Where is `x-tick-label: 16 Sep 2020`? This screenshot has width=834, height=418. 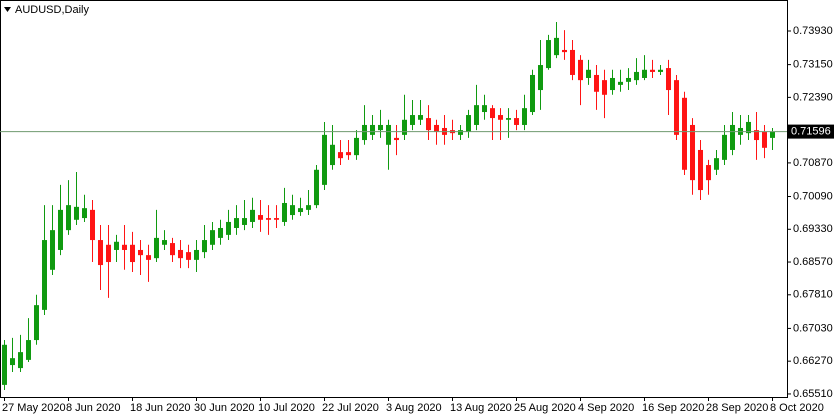
x-tick-label: 16 Sep 2020 is located at coordinates (673, 408).